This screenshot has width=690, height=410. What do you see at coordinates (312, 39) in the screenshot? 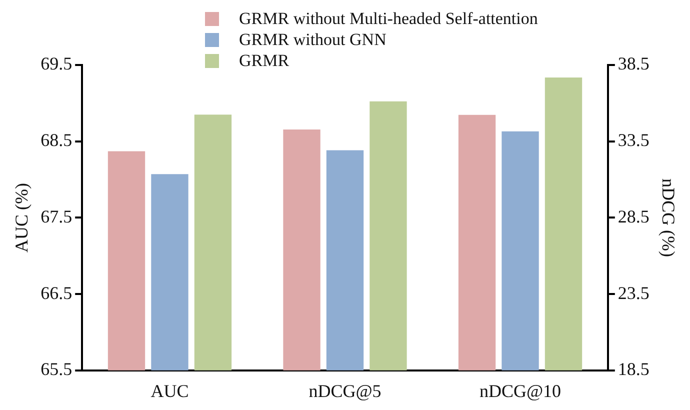
I see `legend-label: GRMR without GNN` at bounding box center [312, 39].